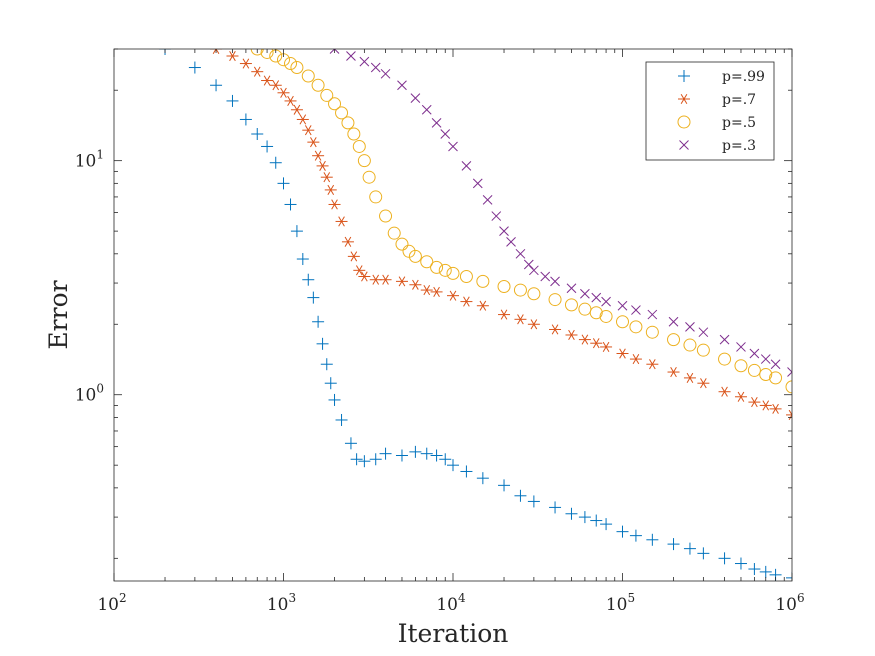  Describe the element at coordinates (453, 633) in the screenshot. I see `x-axis-label: Iteration` at that location.